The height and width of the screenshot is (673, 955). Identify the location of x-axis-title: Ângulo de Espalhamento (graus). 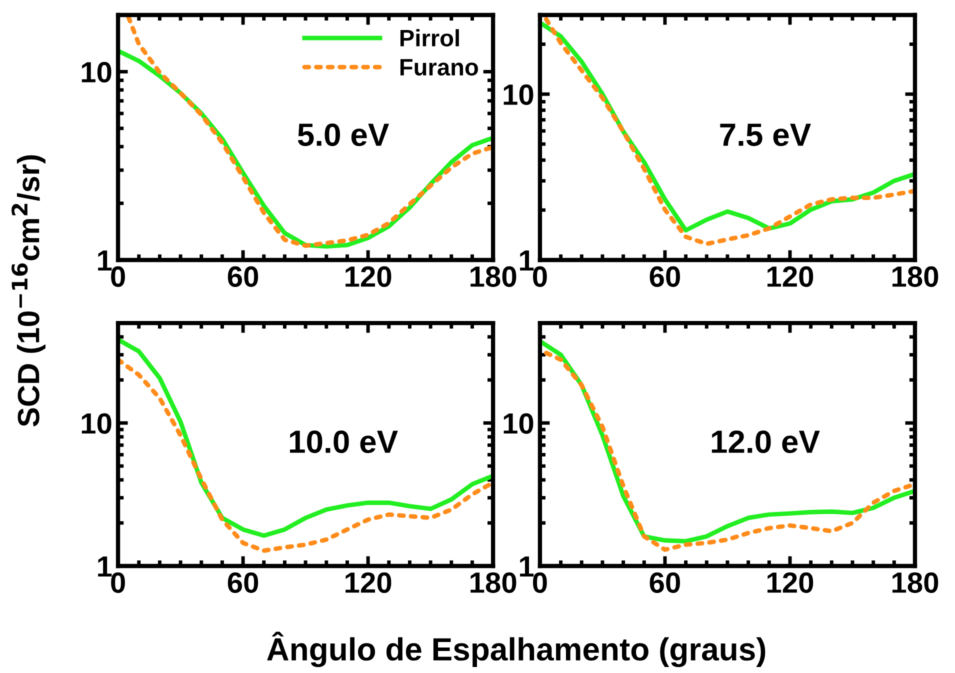
(516, 650).